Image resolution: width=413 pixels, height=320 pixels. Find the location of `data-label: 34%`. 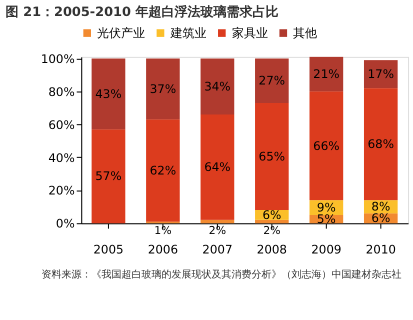

data-label: 34% is located at coordinates (217, 86).